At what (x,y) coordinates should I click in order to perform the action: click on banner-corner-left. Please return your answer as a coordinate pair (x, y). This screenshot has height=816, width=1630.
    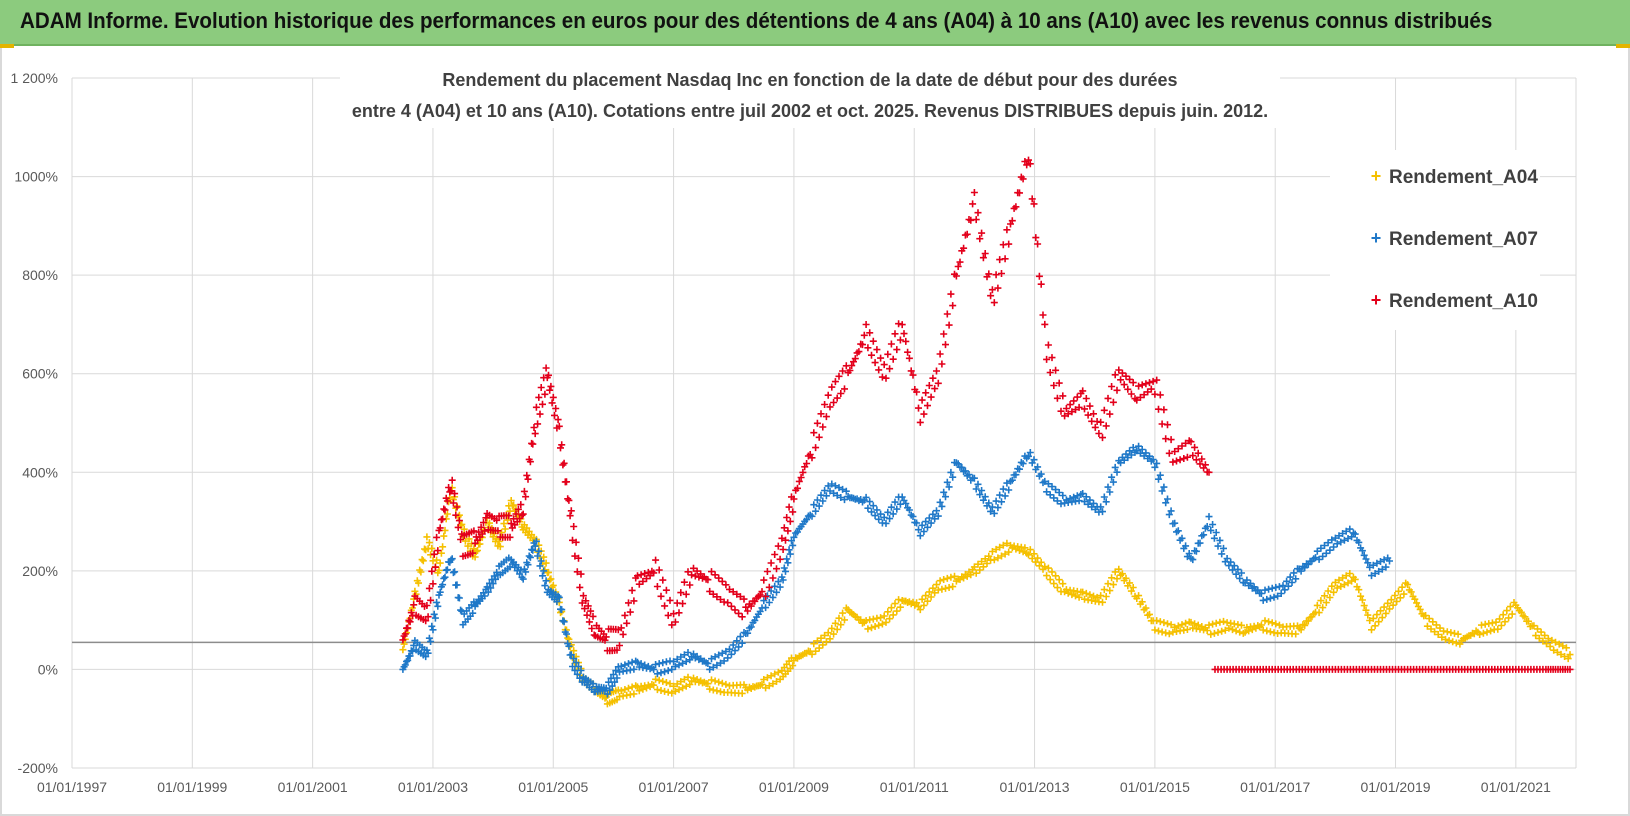
    Looking at the image, I should click on (7, 46).